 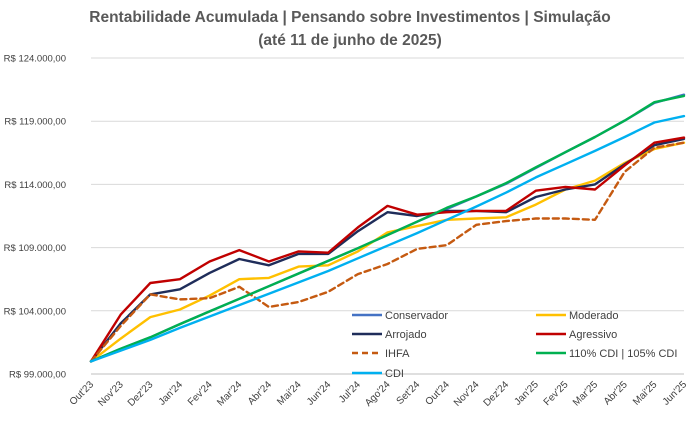 What do you see at coordinates (350, 392) in the screenshot?
I see `x-tick-label: Jul'24` at bounding box center [350, 392].